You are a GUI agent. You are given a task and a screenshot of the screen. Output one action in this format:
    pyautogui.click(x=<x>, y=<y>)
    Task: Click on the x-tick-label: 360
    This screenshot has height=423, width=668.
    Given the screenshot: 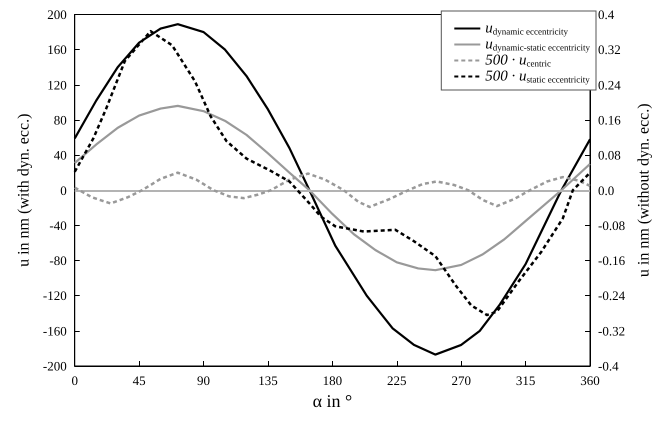 What is the action you would take?
    pyautogui.click(x=590, y=380)
    